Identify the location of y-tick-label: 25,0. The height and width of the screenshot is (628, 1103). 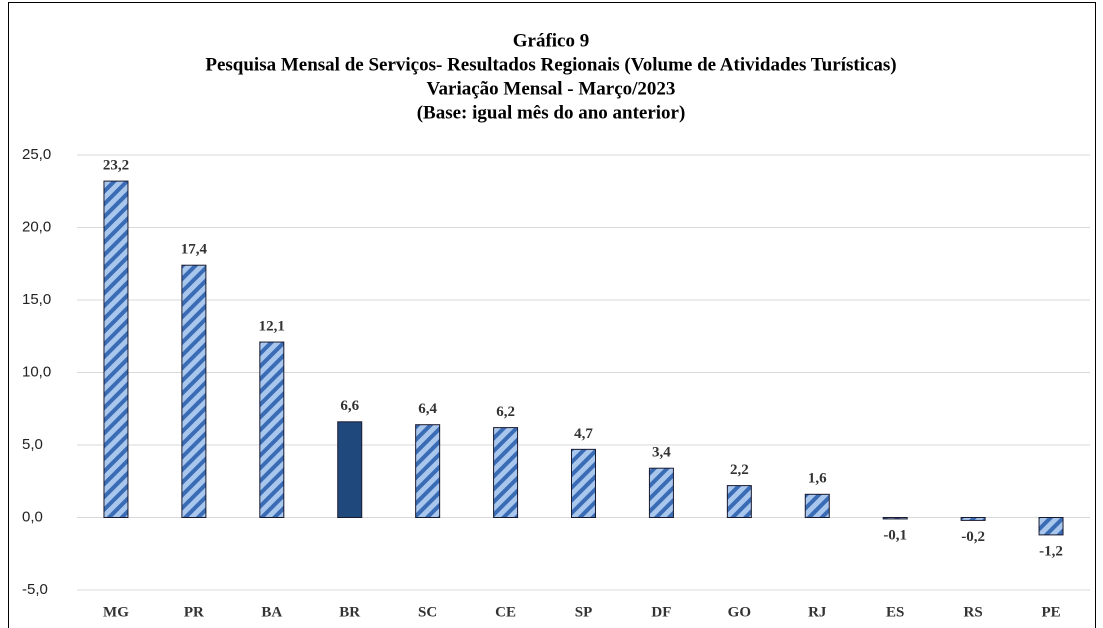
(36, 154).